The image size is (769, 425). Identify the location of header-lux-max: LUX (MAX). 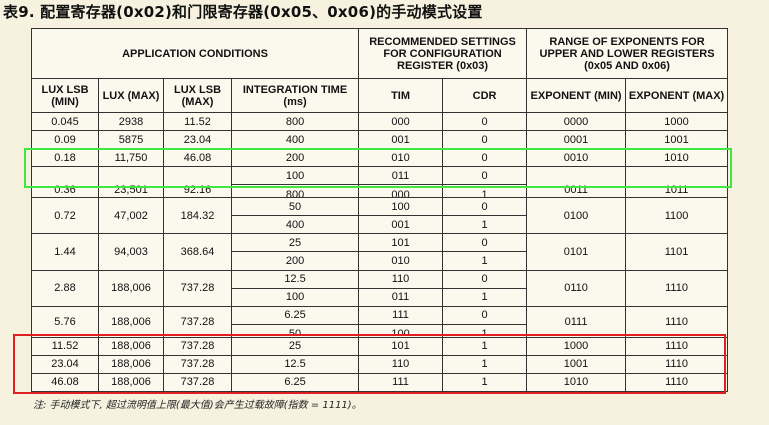
(131, 95).